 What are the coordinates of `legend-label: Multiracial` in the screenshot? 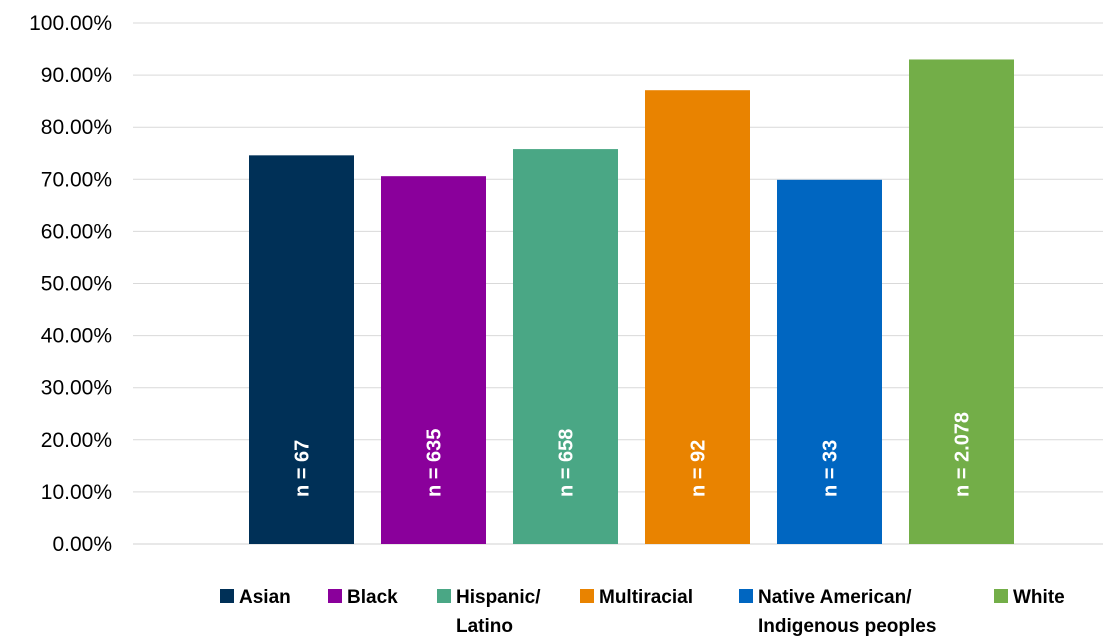 It's located at (646, 597).